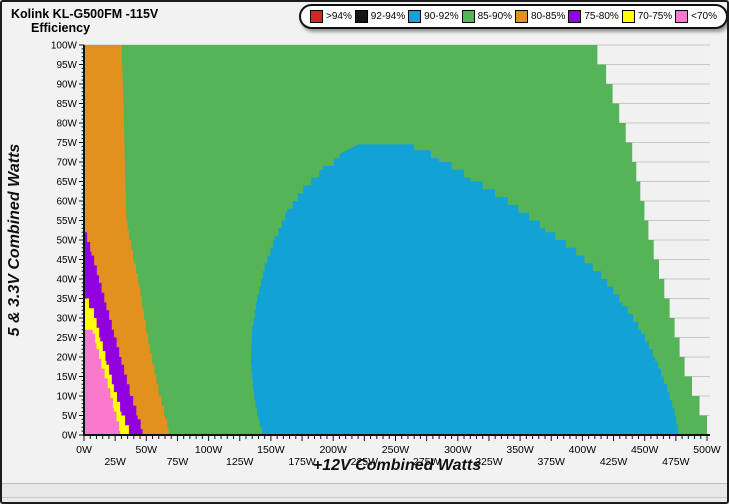 The image size is (729, 504). Describe the element at coordinates (489, 462) in the screenshot. I see `x-tick-label: 325W` at that location.